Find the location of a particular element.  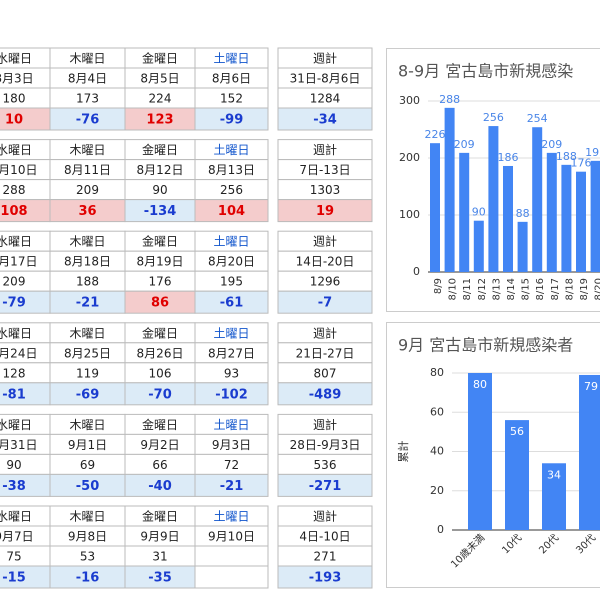

cell-text: 128 is located at coordinates (14, 373).